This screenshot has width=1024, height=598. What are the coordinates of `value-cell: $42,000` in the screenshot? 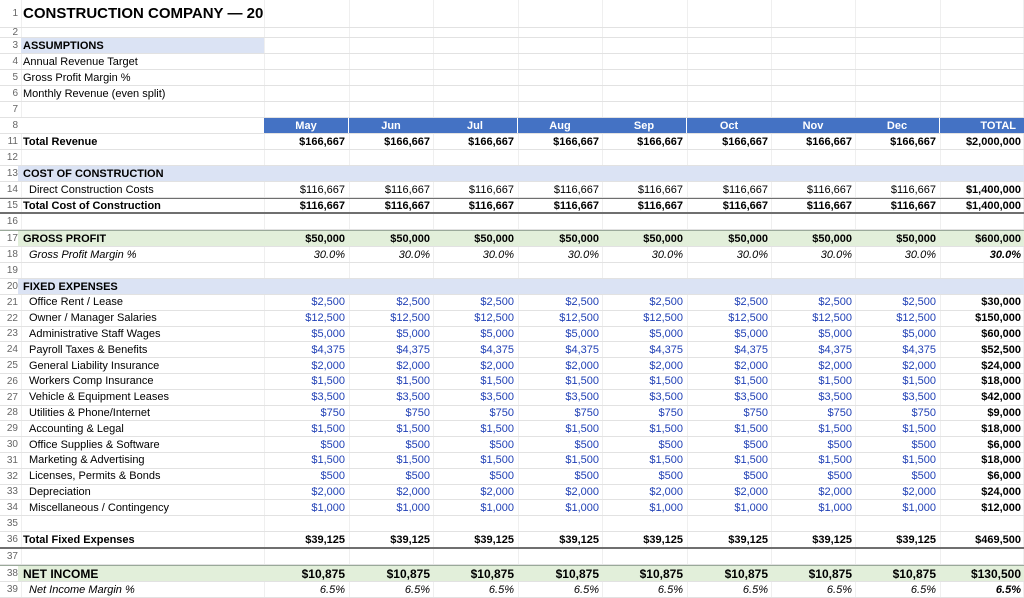 It's located at (1001, 397).